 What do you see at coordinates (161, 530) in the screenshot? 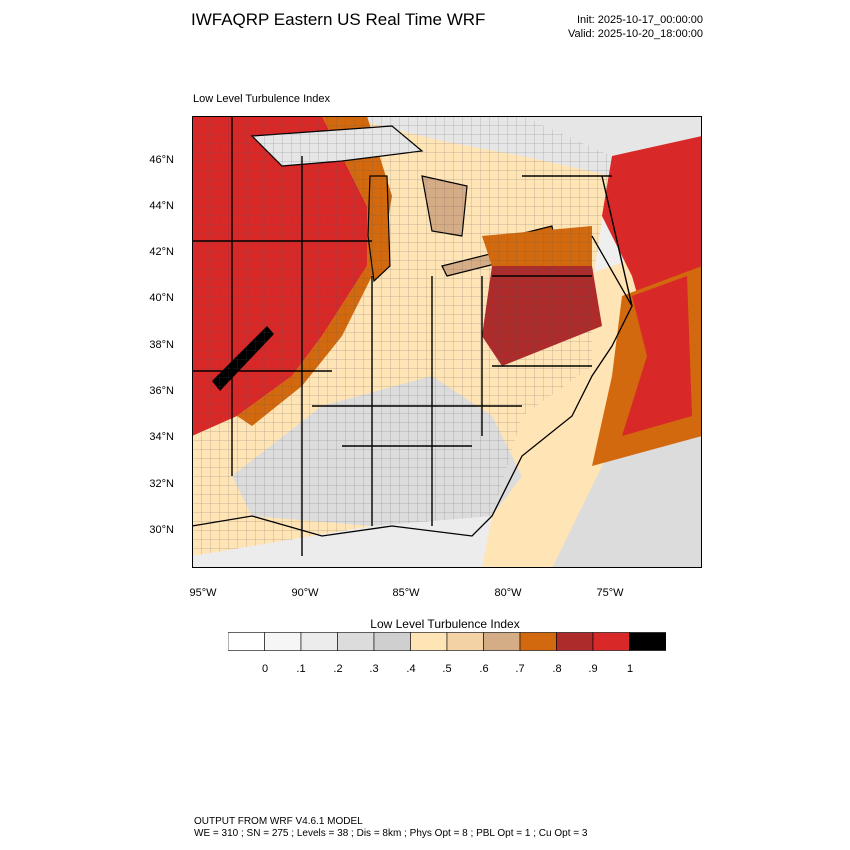
I see `lat-label-30: 30°N` at bounding box center [161, 530].